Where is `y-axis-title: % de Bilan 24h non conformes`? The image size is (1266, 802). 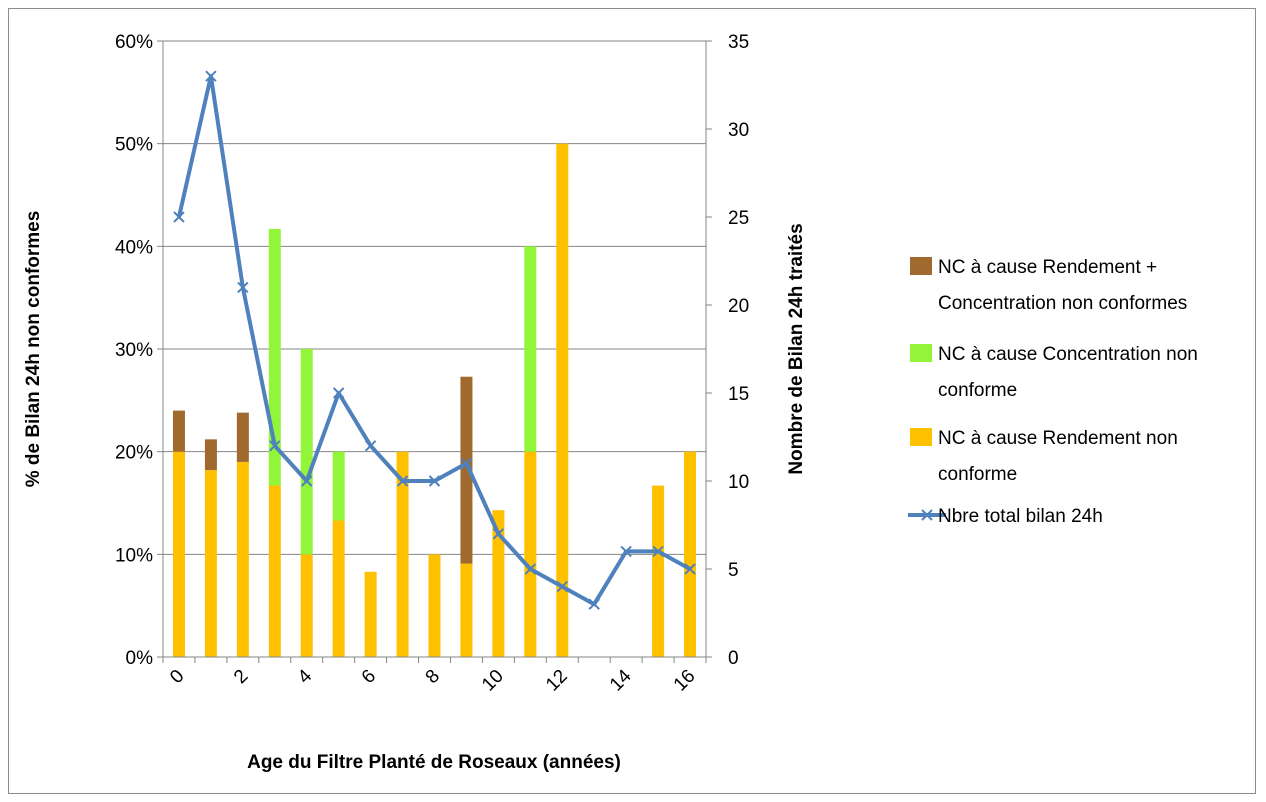 y-axis-title: % de Bilan 24h non conformes is located at coordinates (33, 349).